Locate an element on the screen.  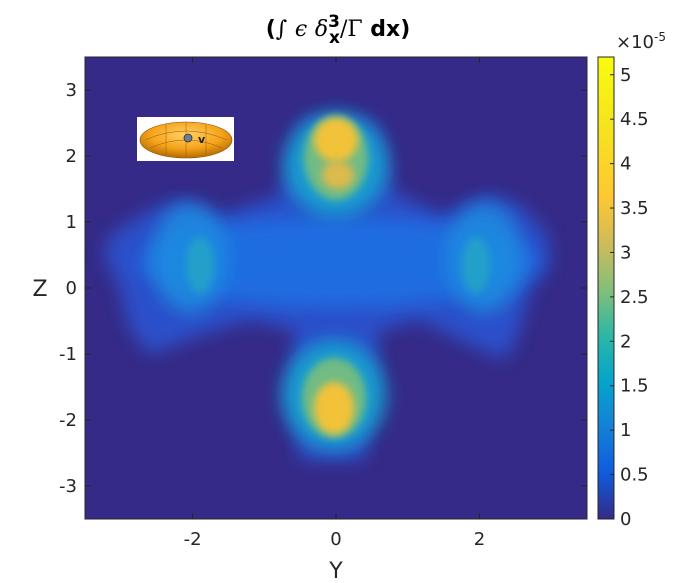
y-tick-label: -2 is located at coordinates (68, 420).